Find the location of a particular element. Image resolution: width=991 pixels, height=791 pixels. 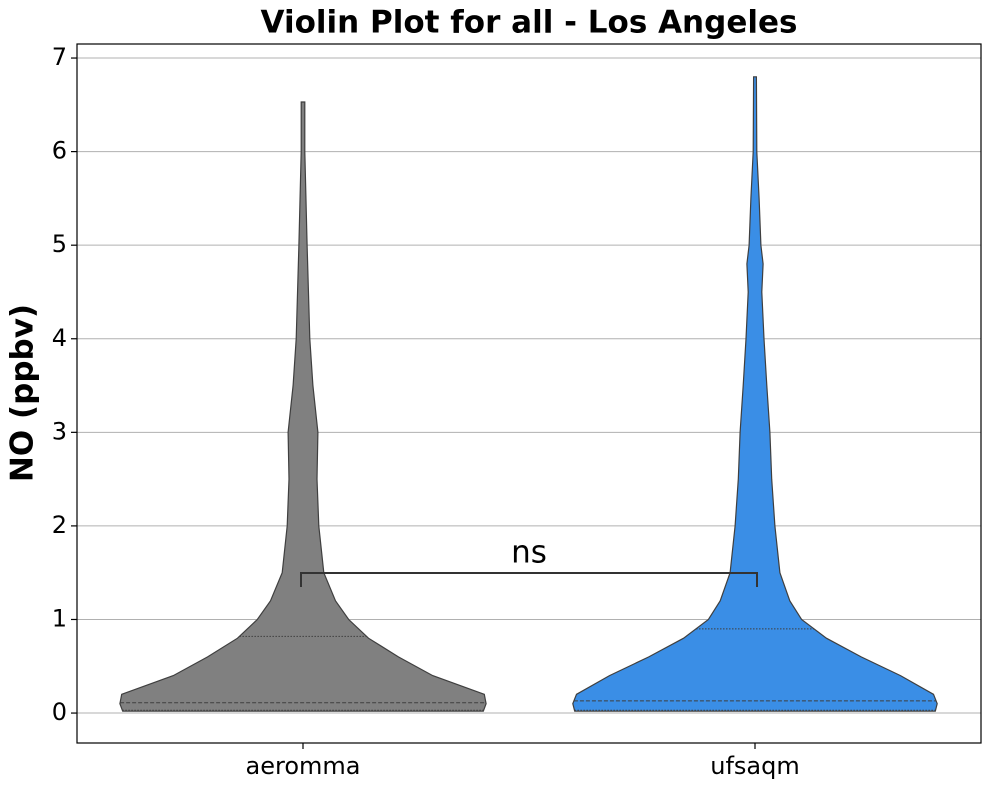

y-tick-label: 4 is located at coordinates (59, 338).